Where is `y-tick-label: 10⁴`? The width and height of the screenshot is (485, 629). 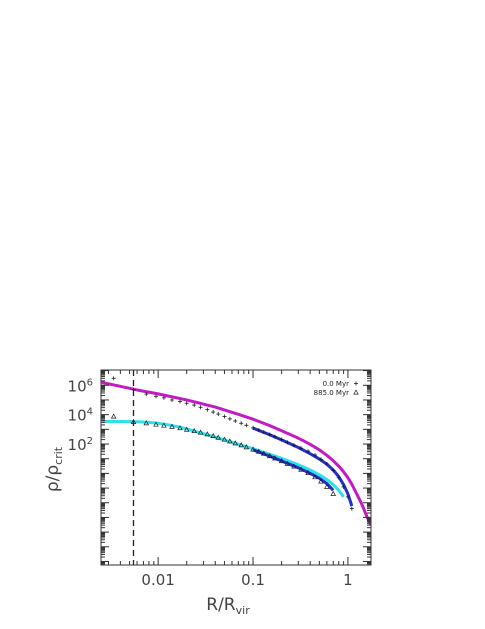 y-tick-label: 10⁴ is located at coordinates (80, 416).